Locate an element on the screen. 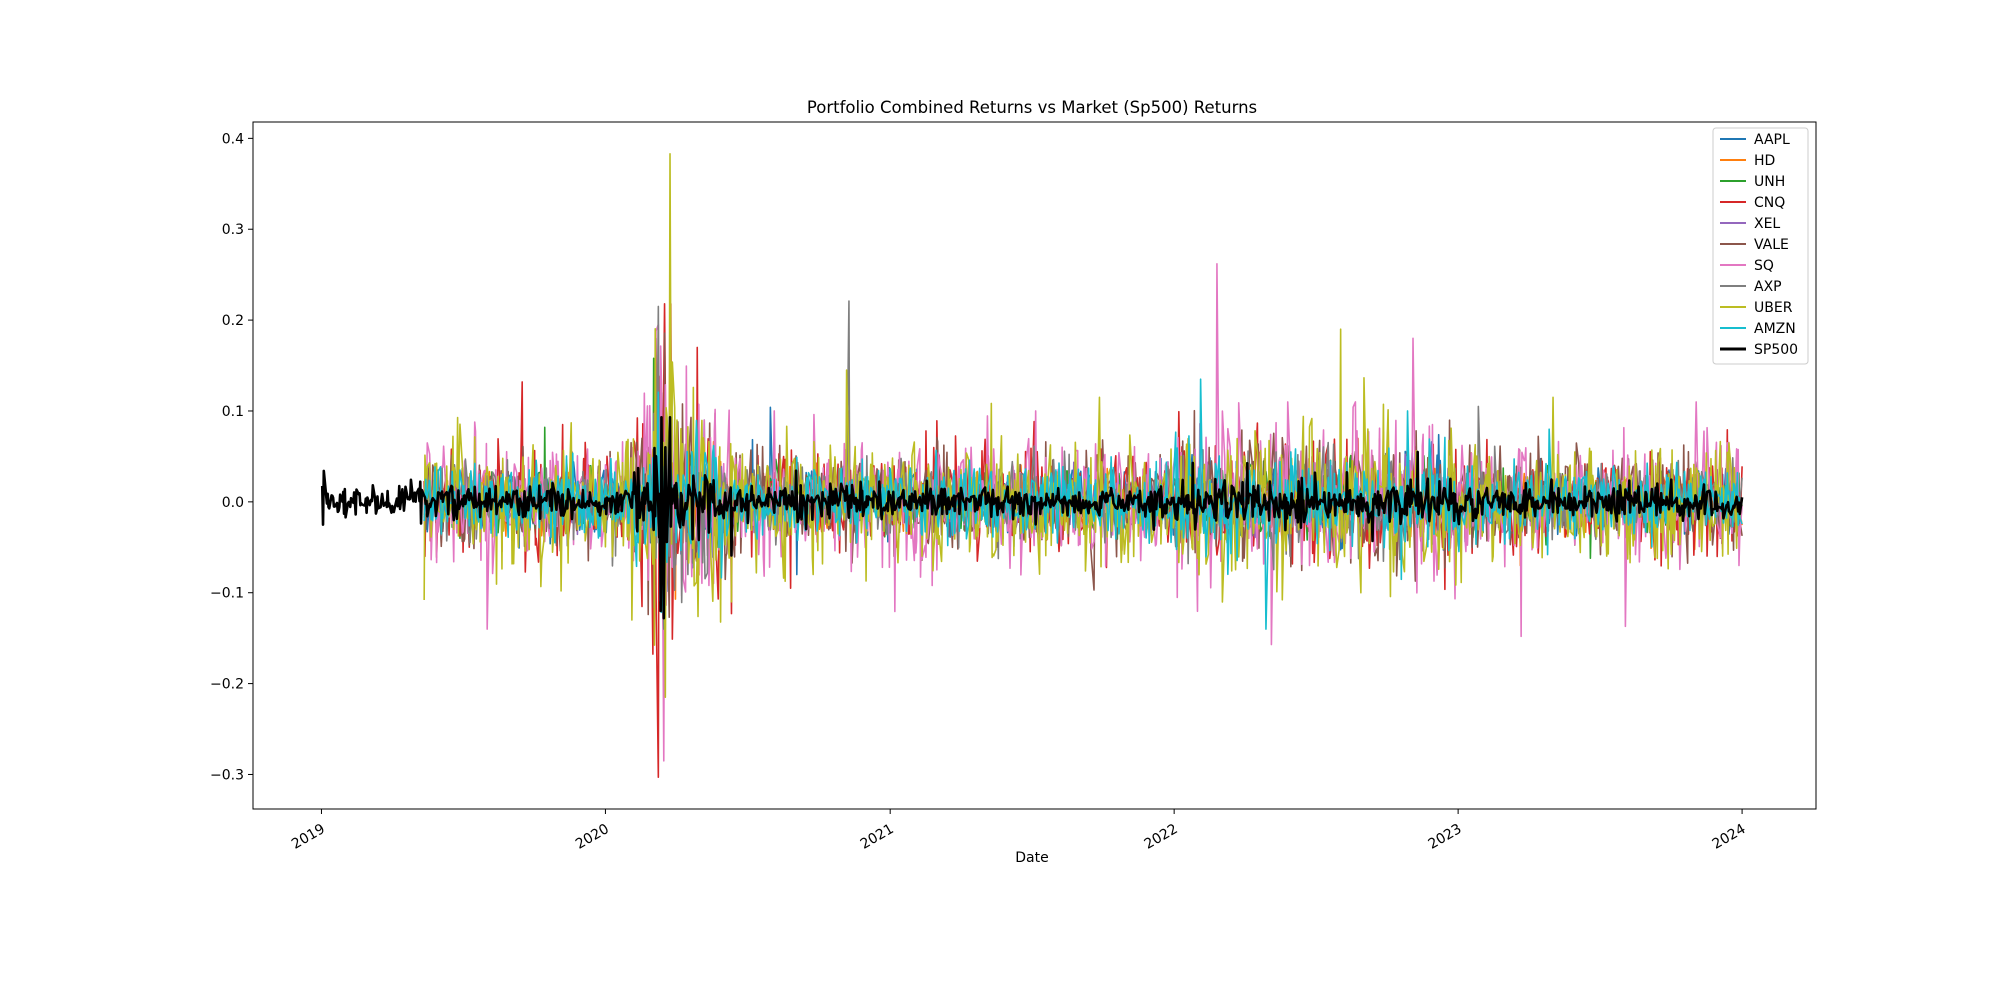 The width and height of the screenshot is (2000, 1000). y-tick-label: −0.1 is located at coordinates (227, 594).